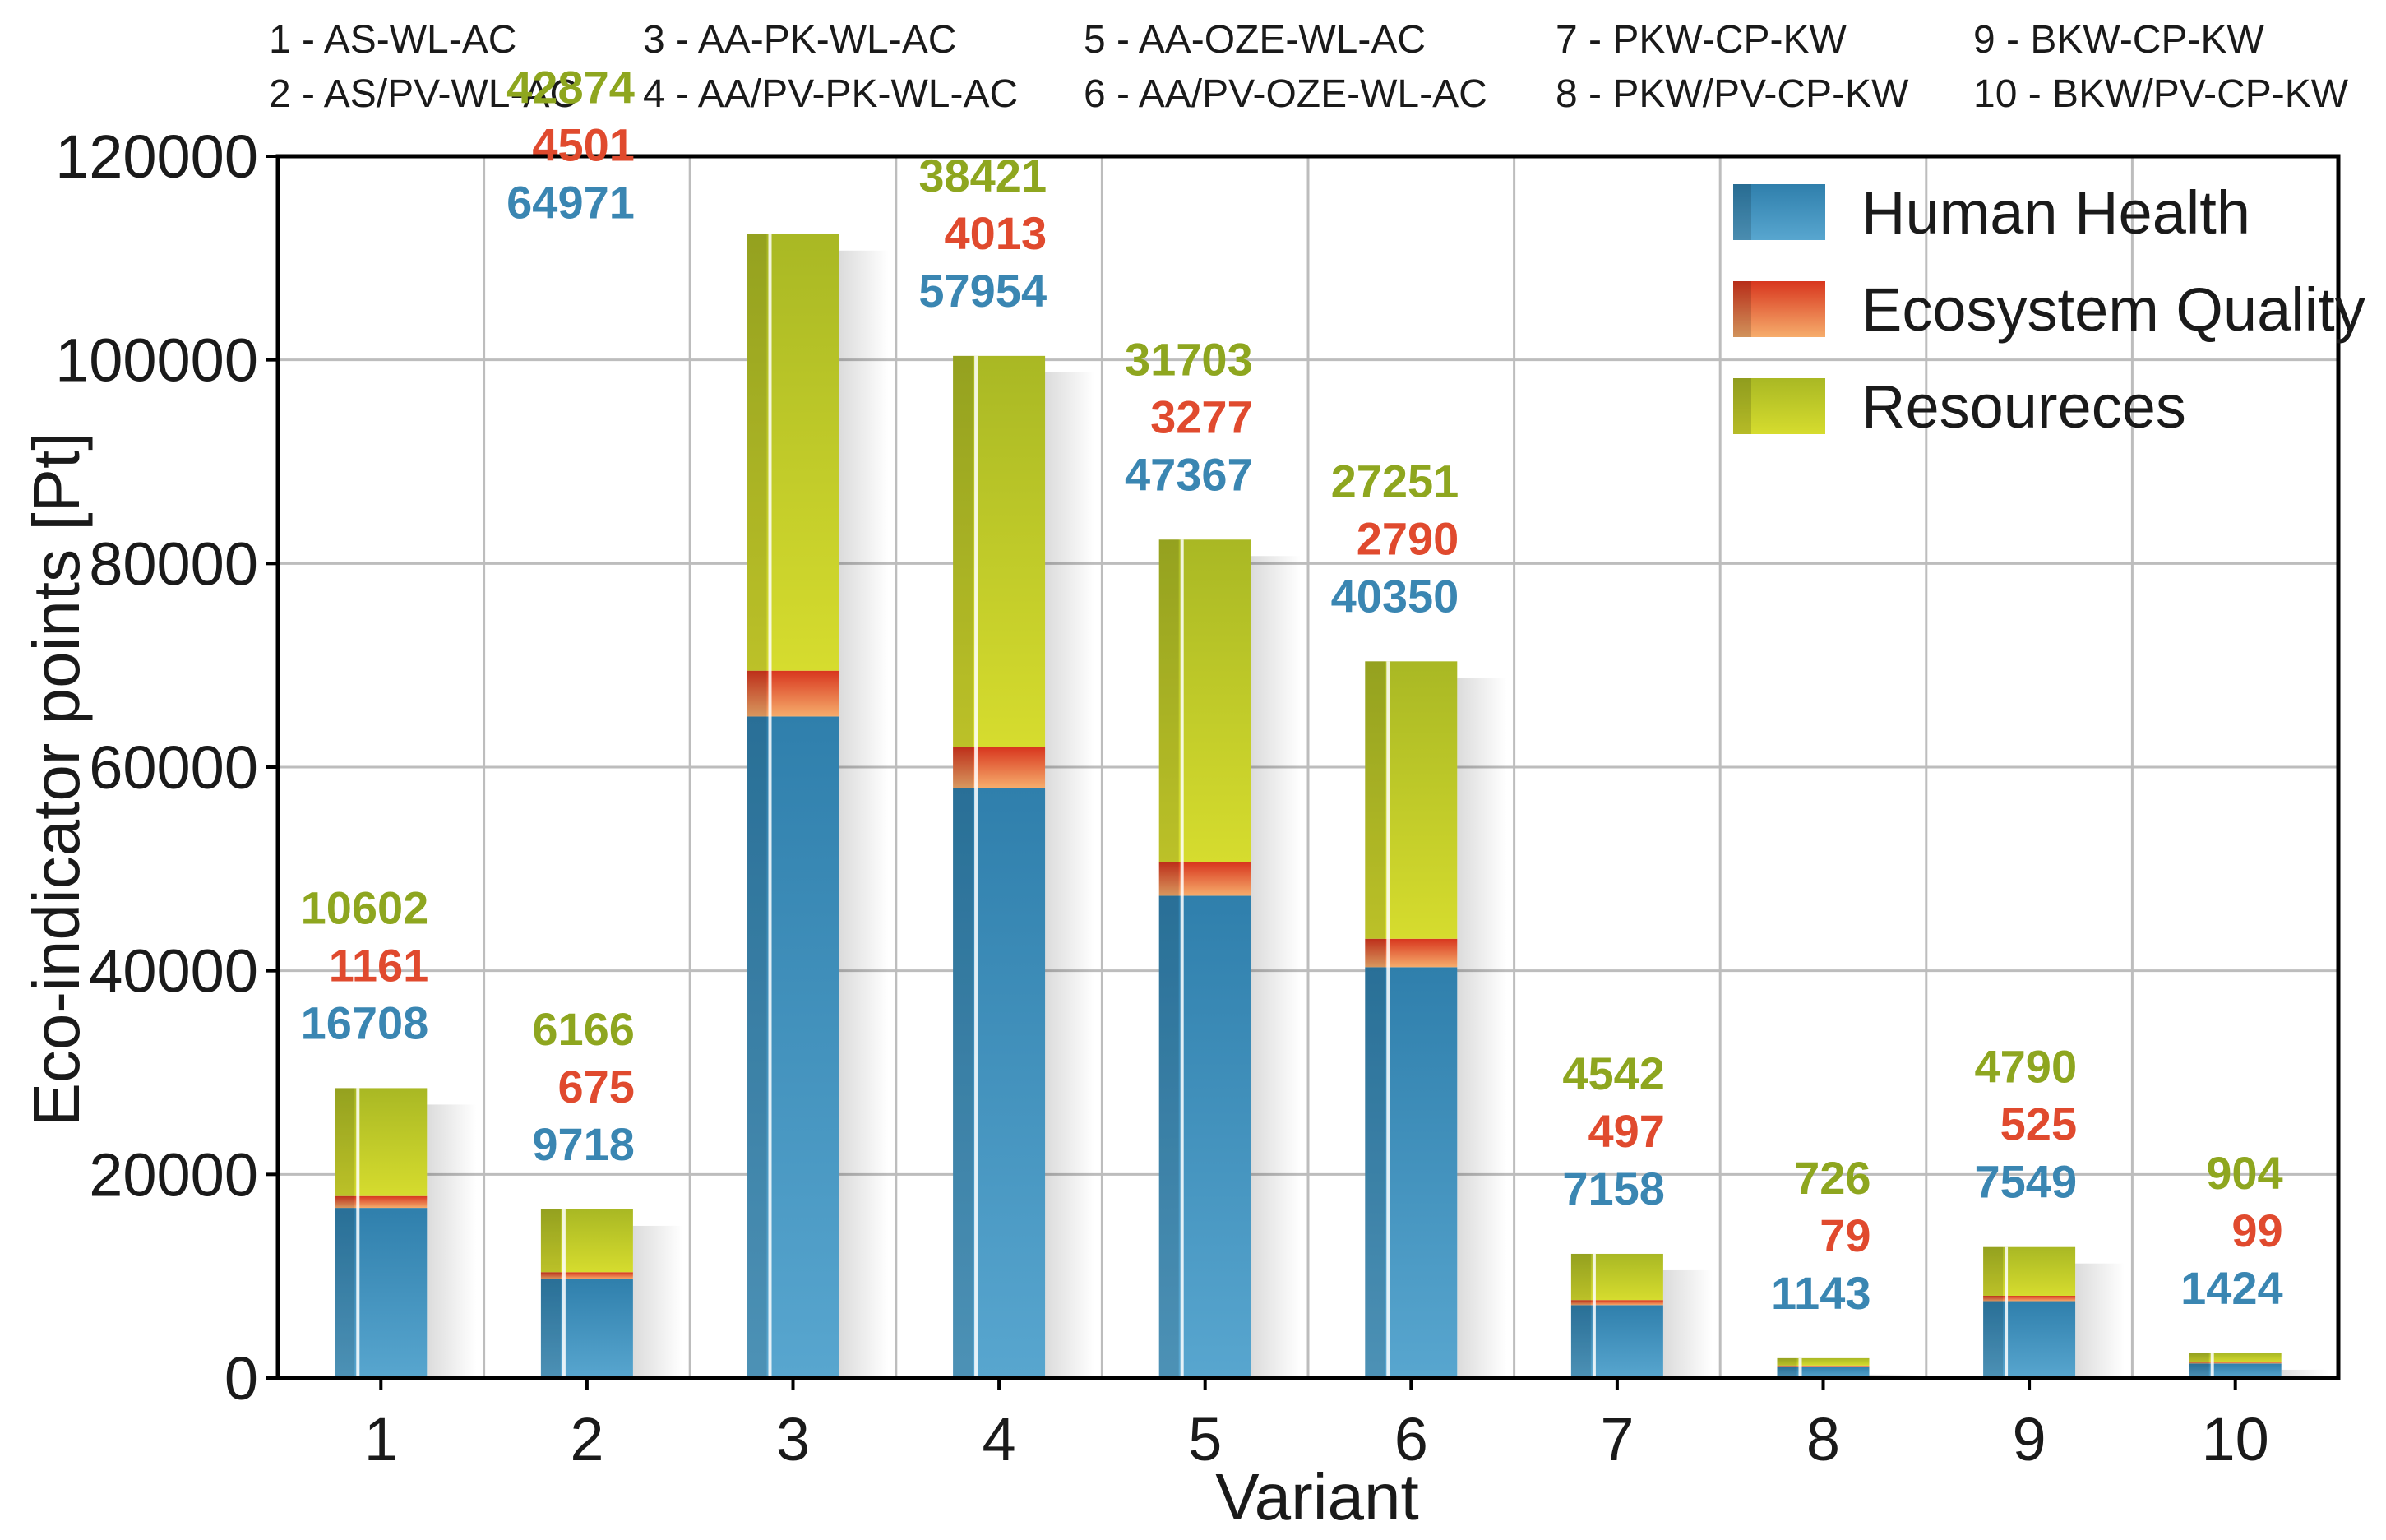 This screenshot has height=1540, width=2386. What do you see at coordinates (595, 1087) in the screenshot?
I see `data-label-ecosystem-quality: 675` at bounding box center [595, 1087].